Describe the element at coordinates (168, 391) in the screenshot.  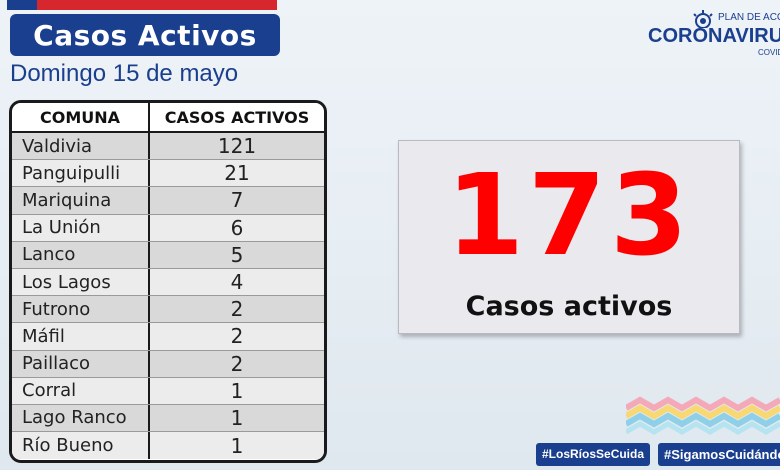
I see `table-row: Corral 1` at that location.